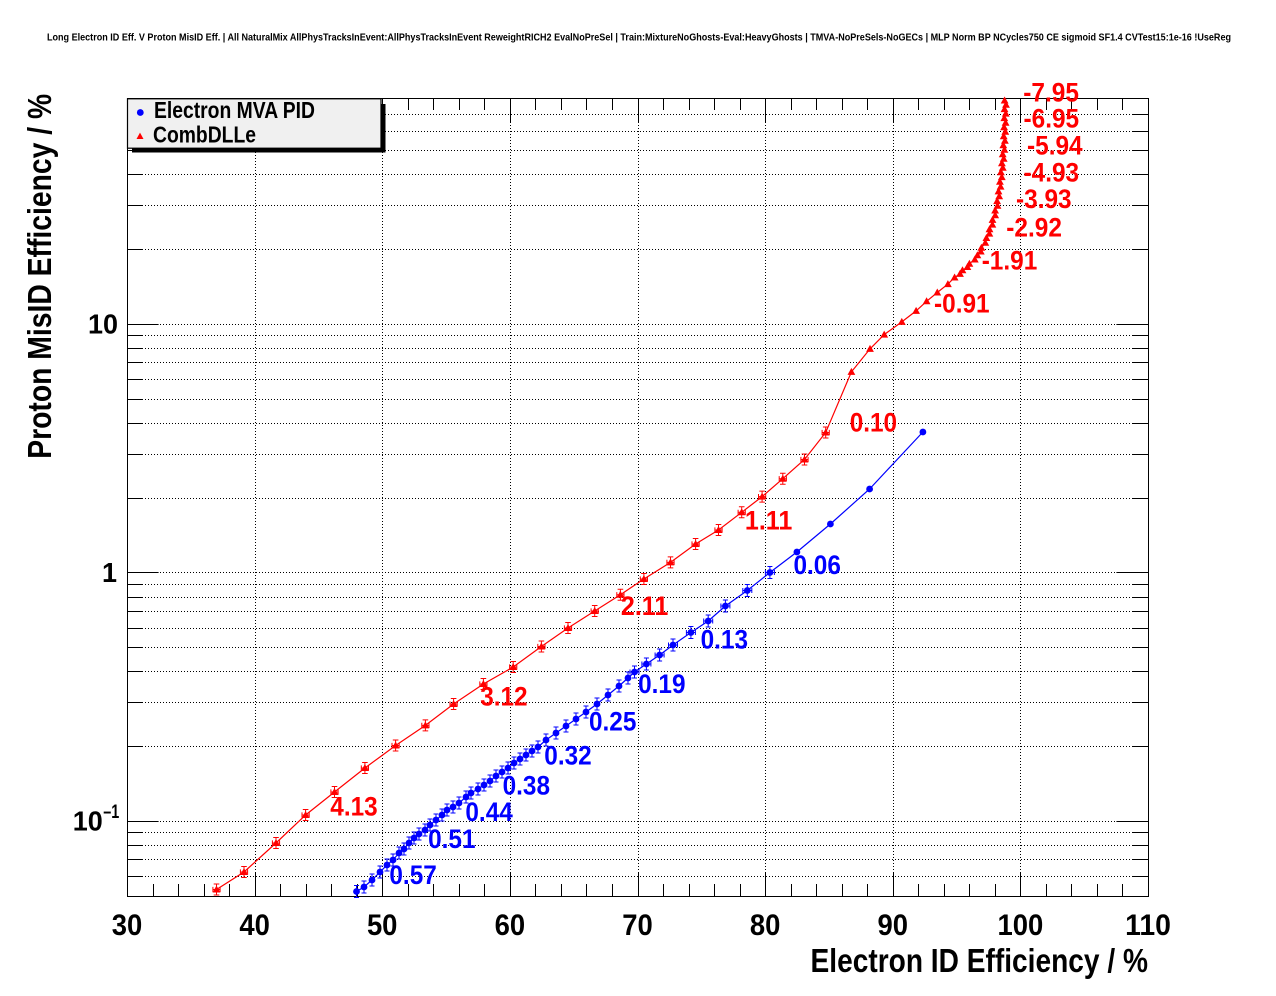  Describe the element at coordinates (234, 110) in the screenshot. I see `svg-text: Electron MVA PID` at that location.